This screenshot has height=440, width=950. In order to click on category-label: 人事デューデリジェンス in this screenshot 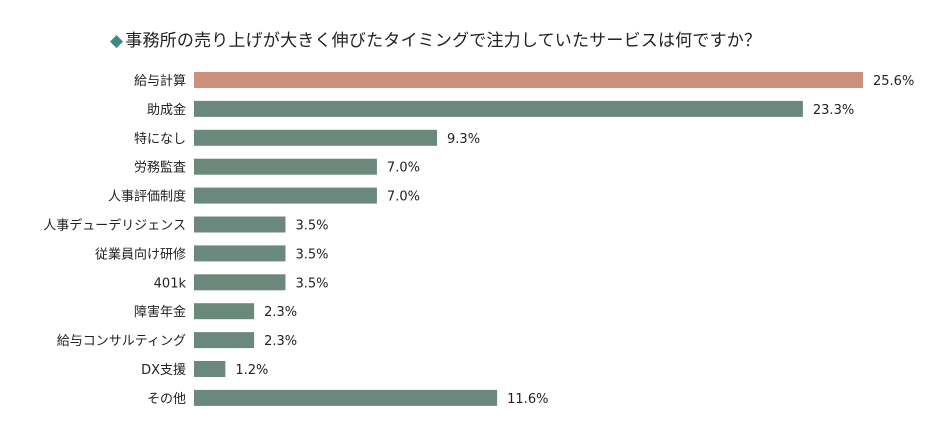, I will do `click(114, 226)`.